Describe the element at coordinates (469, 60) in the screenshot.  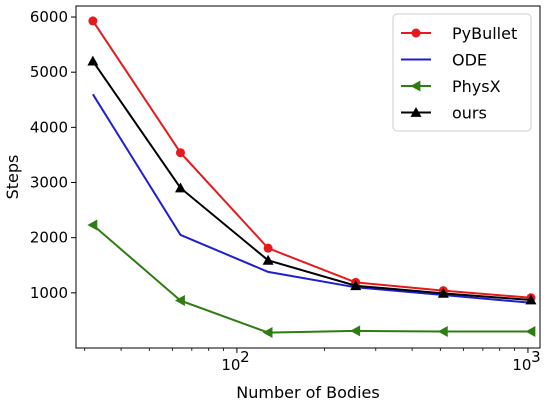
I see `legend-label: ODE` at that location.